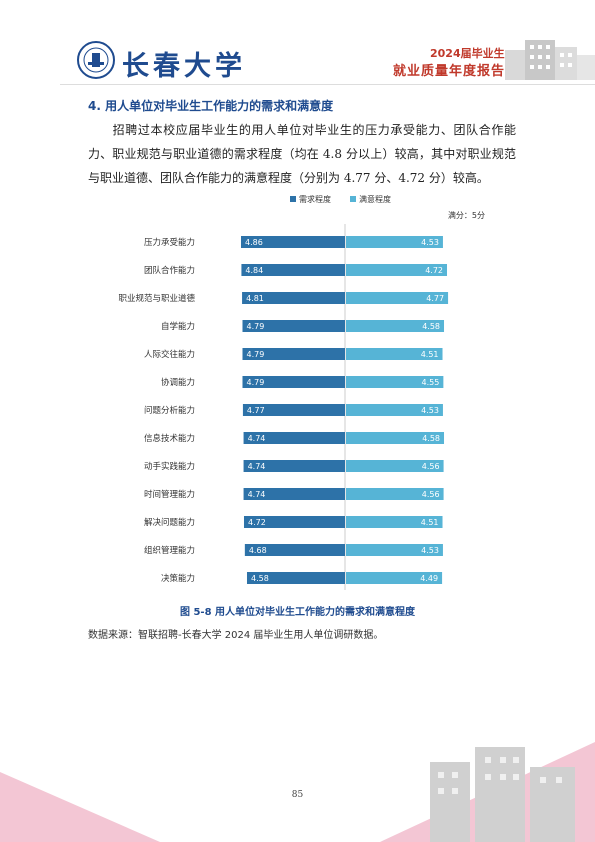 Image resolution: width=595 pixels, height=842 pixels. I want to click on category-label: 团队合作能力, so click(169, 270).